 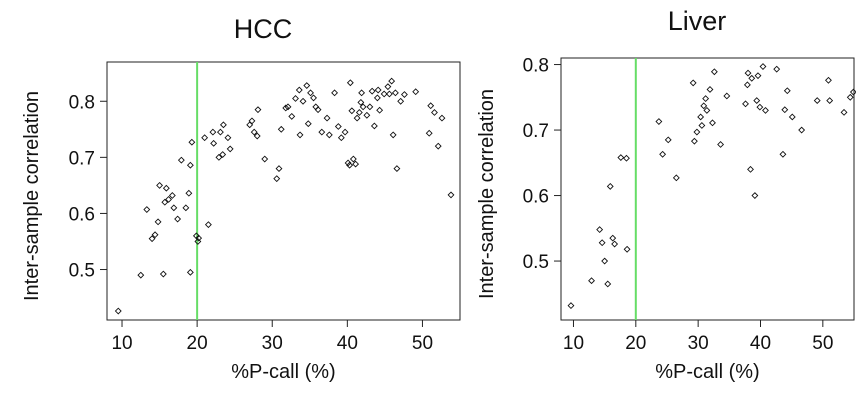 What do you see at coordinates (698, 343) in the screenshot?
I see `liver-x-tick-label: 30` at bounding box center [698, 343].